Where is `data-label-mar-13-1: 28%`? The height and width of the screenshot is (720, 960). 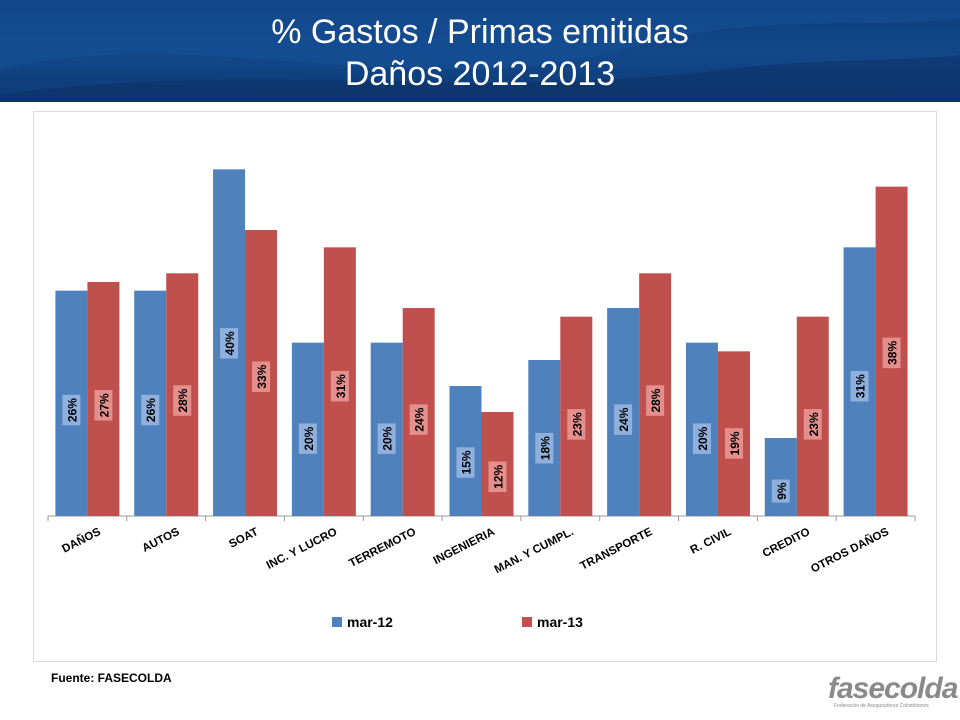 data-label-mar-13-1: 28% is located at coordinates (182, 400).